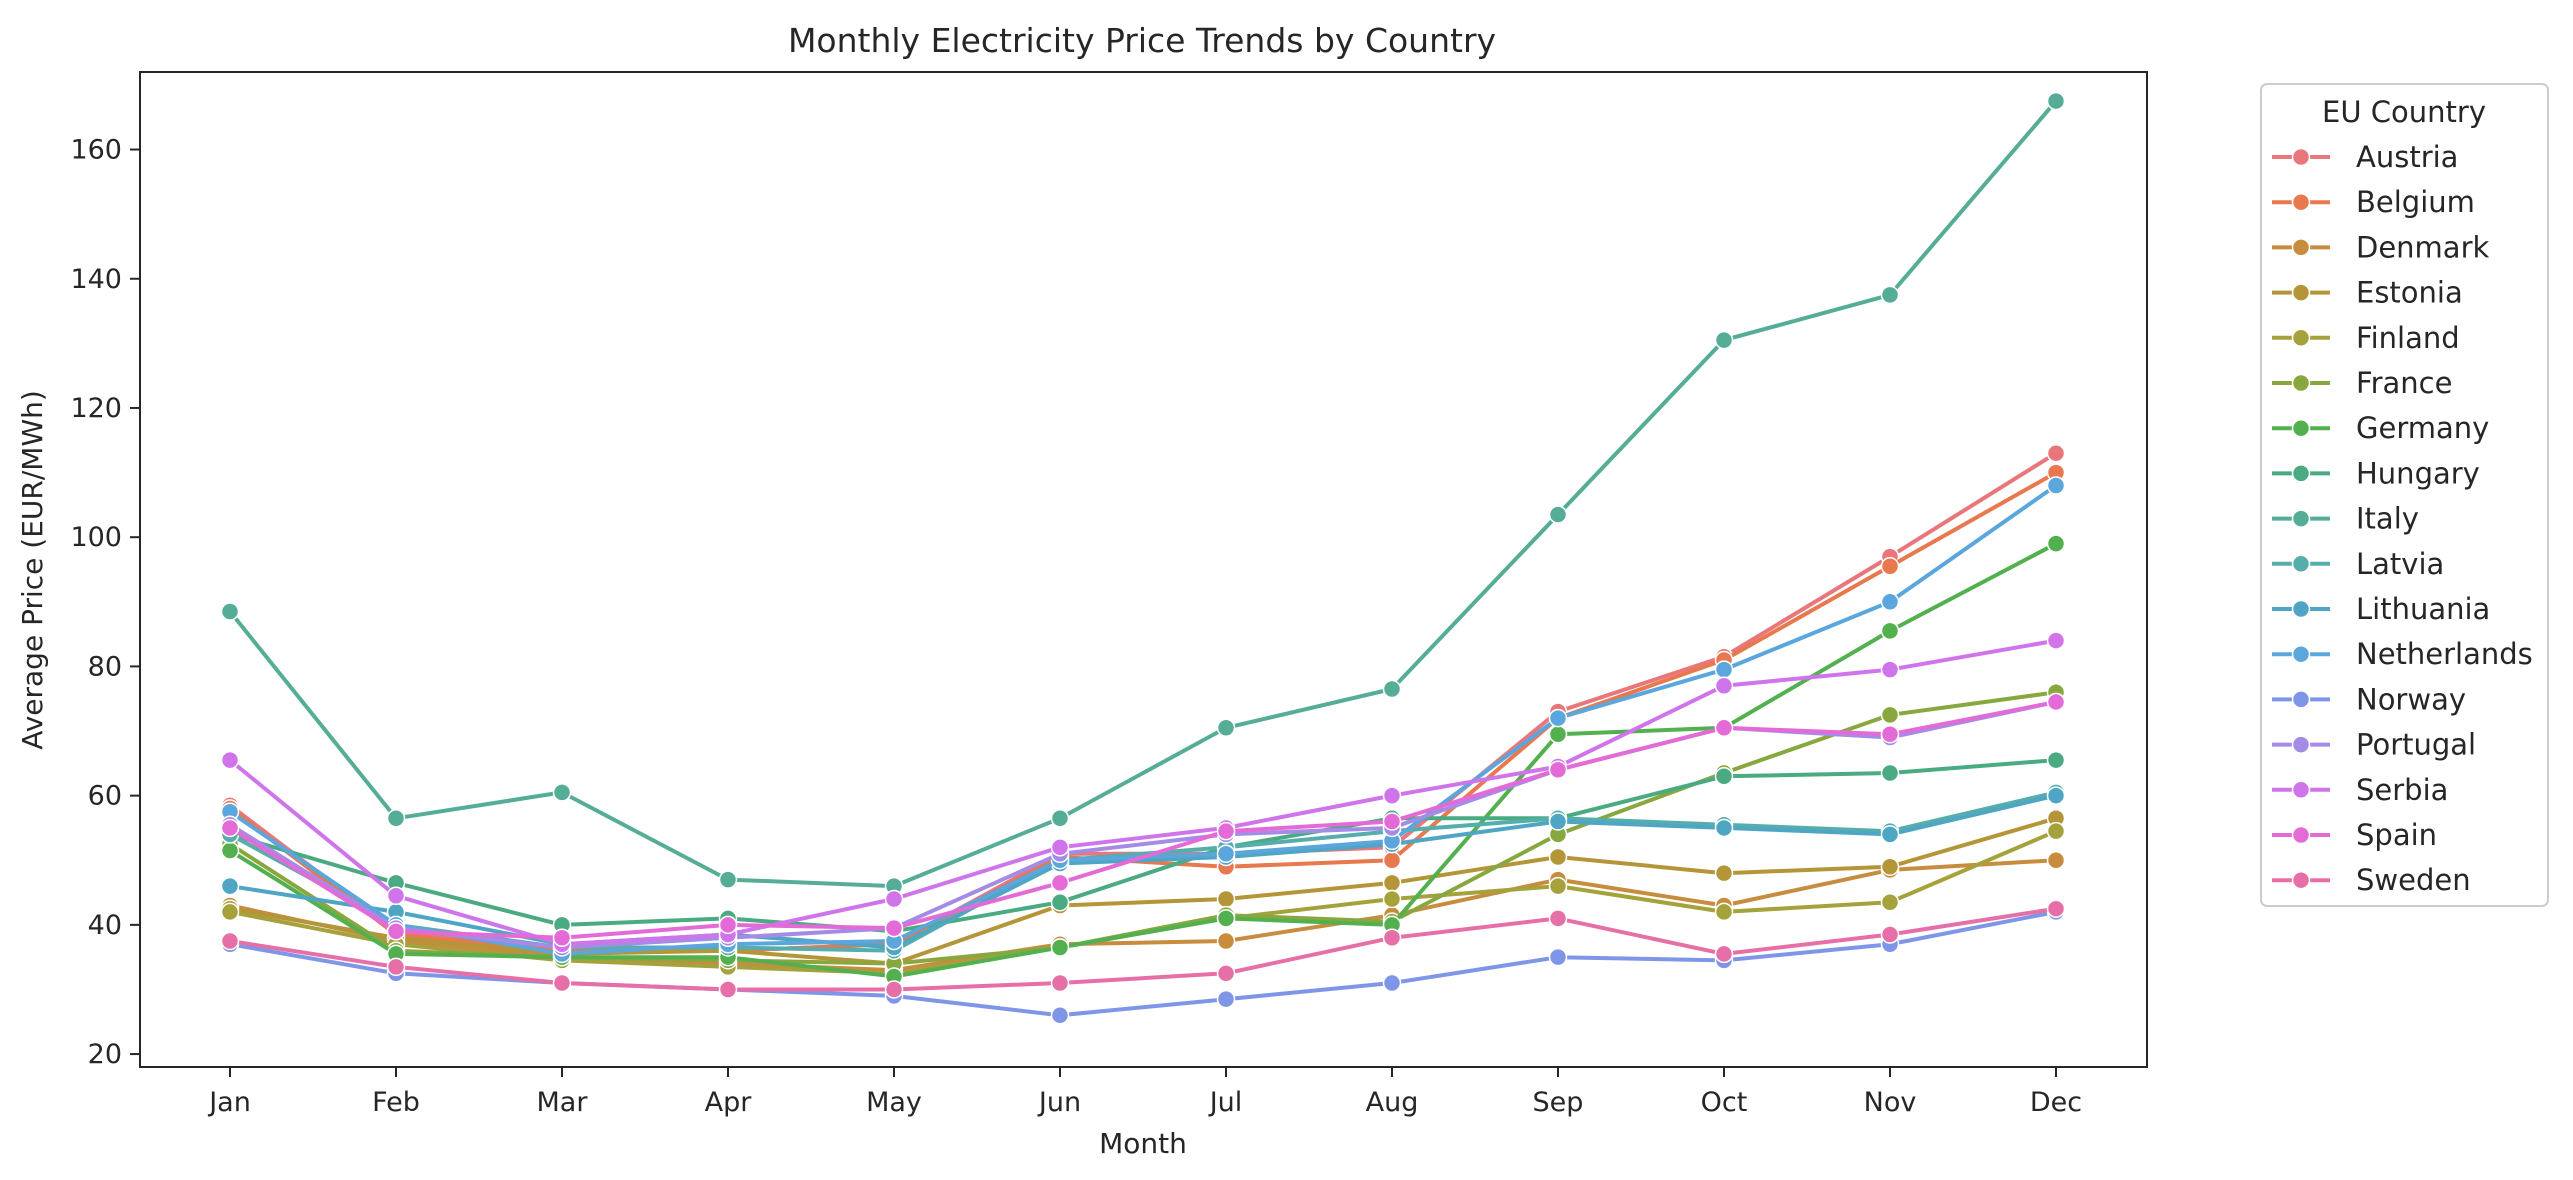 This screenshot has height=1180, width=2573. What do you see at coordinates (2354, 835) in the screenshot?
I see `legend-item-spain: Spain` at bounding box center [2354, 835].